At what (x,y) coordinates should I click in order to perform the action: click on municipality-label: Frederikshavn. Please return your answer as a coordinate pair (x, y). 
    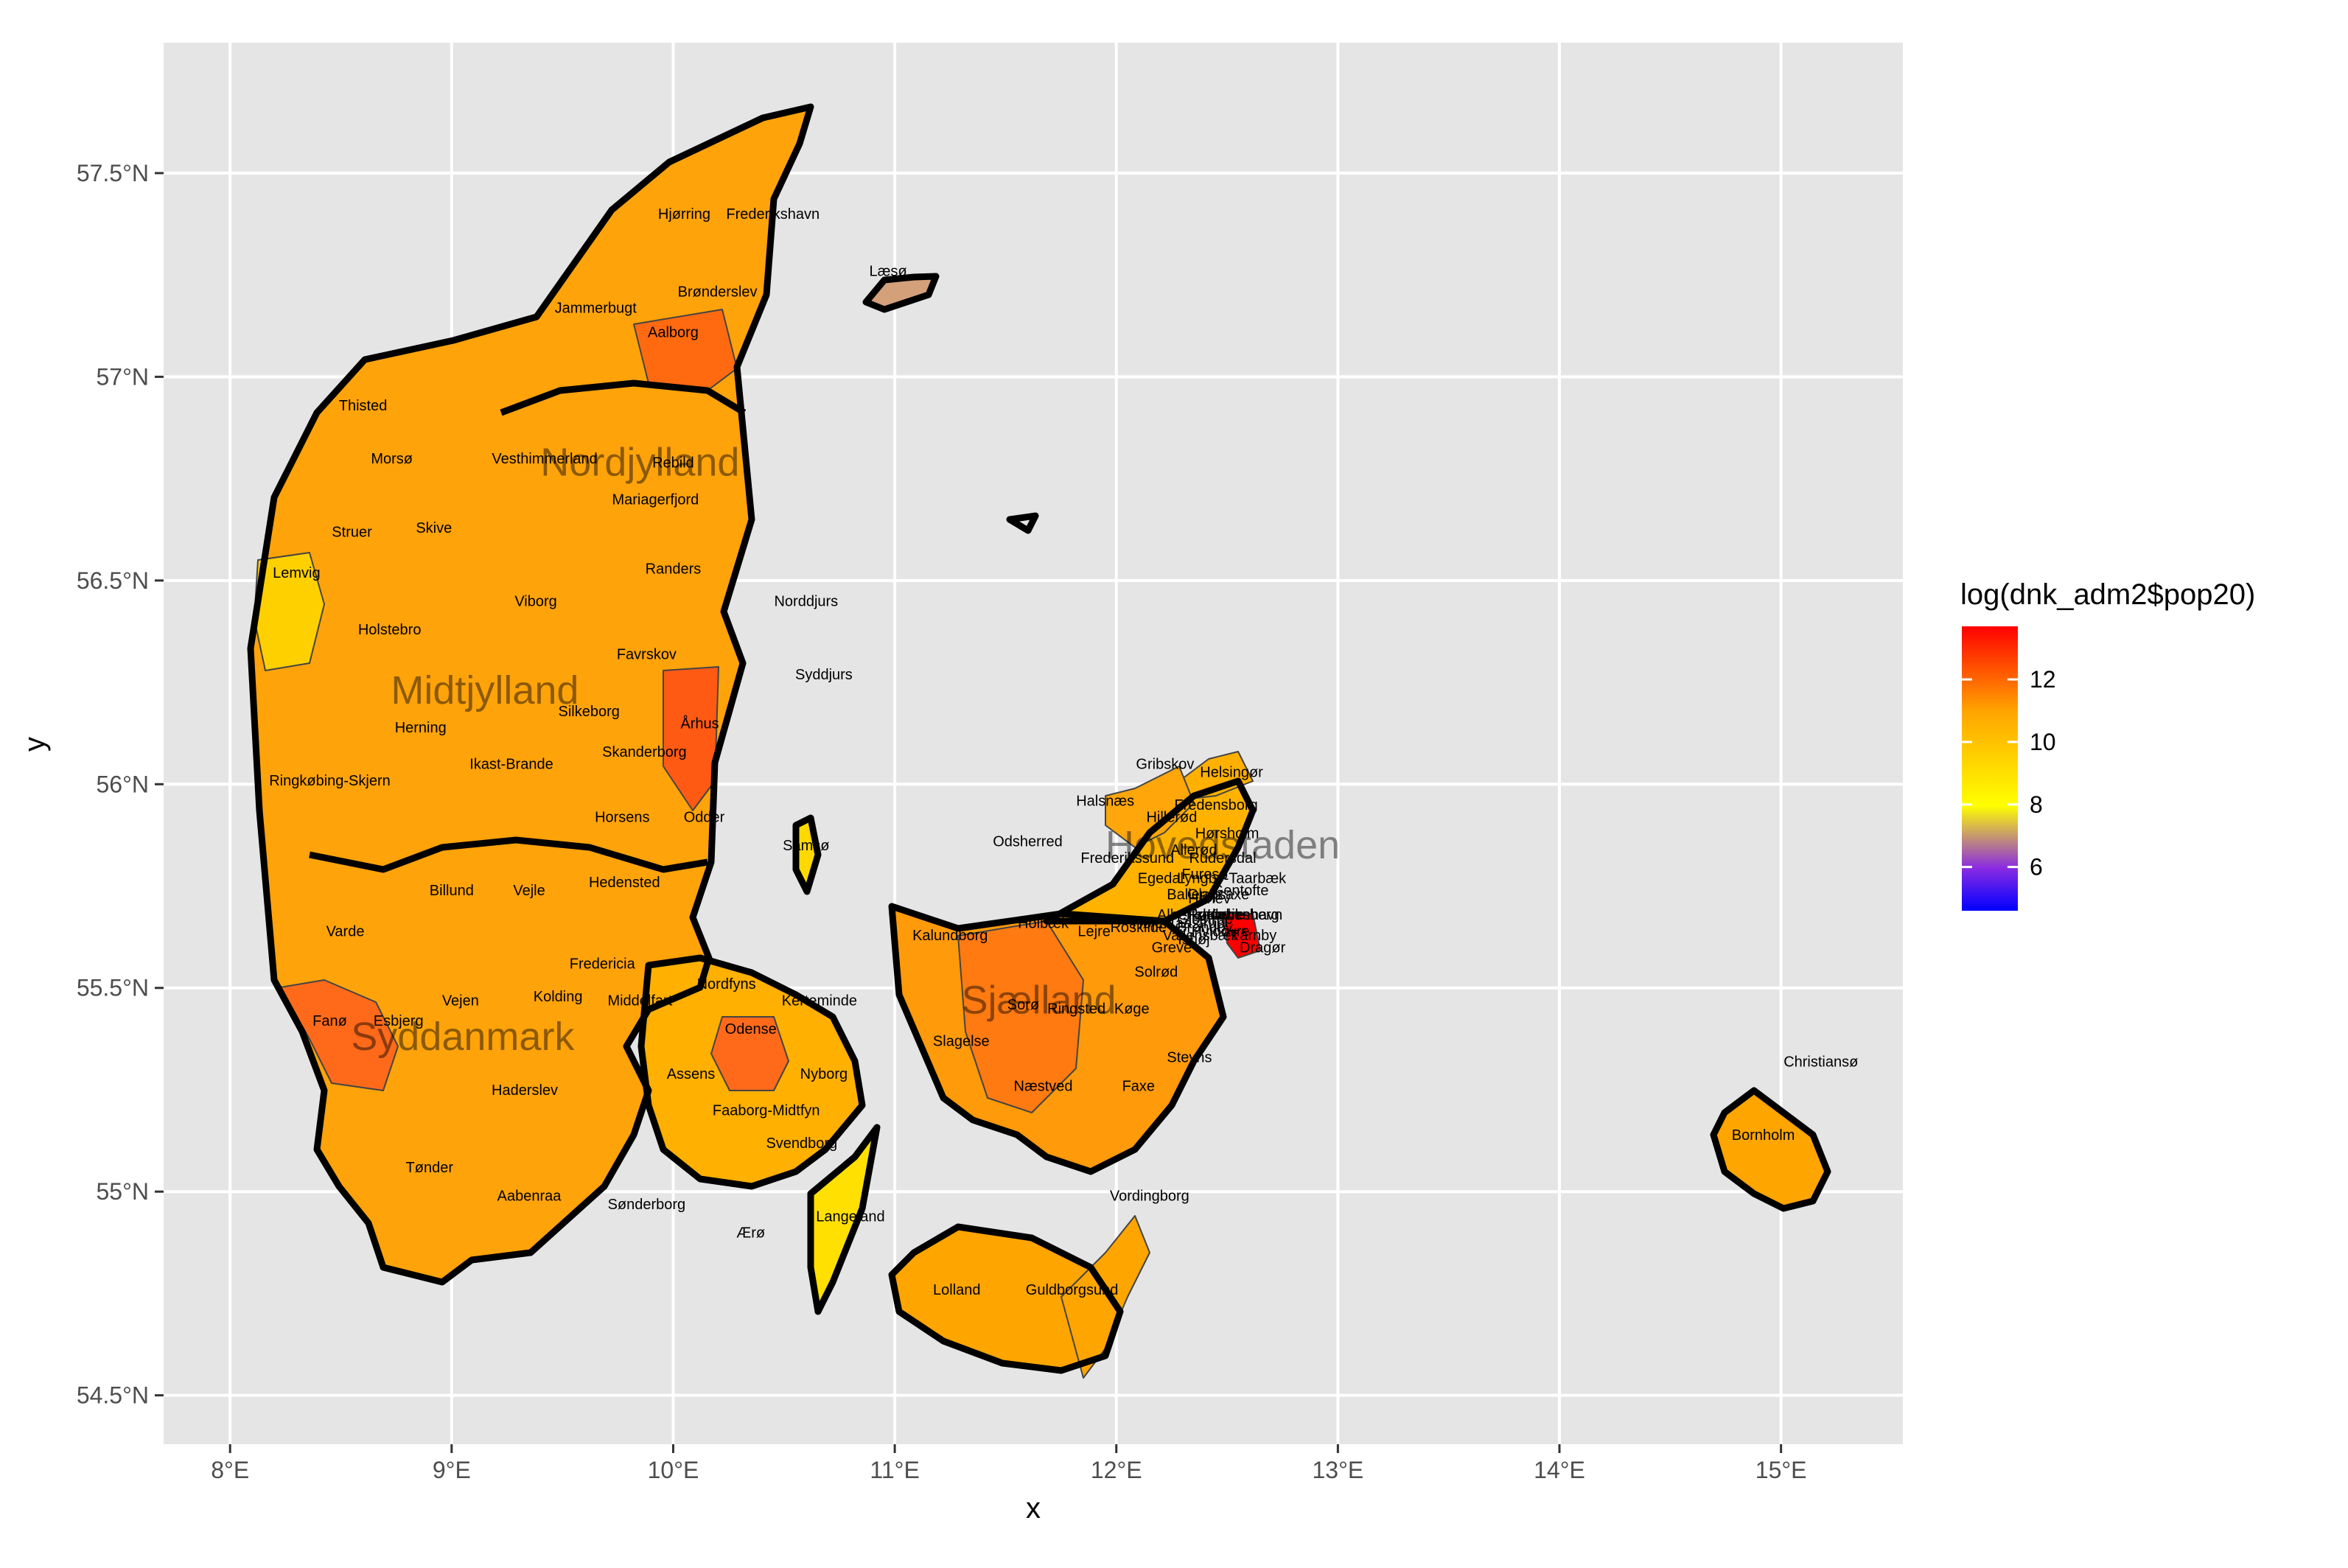
    Looking at the image, I should click on (773, 214).